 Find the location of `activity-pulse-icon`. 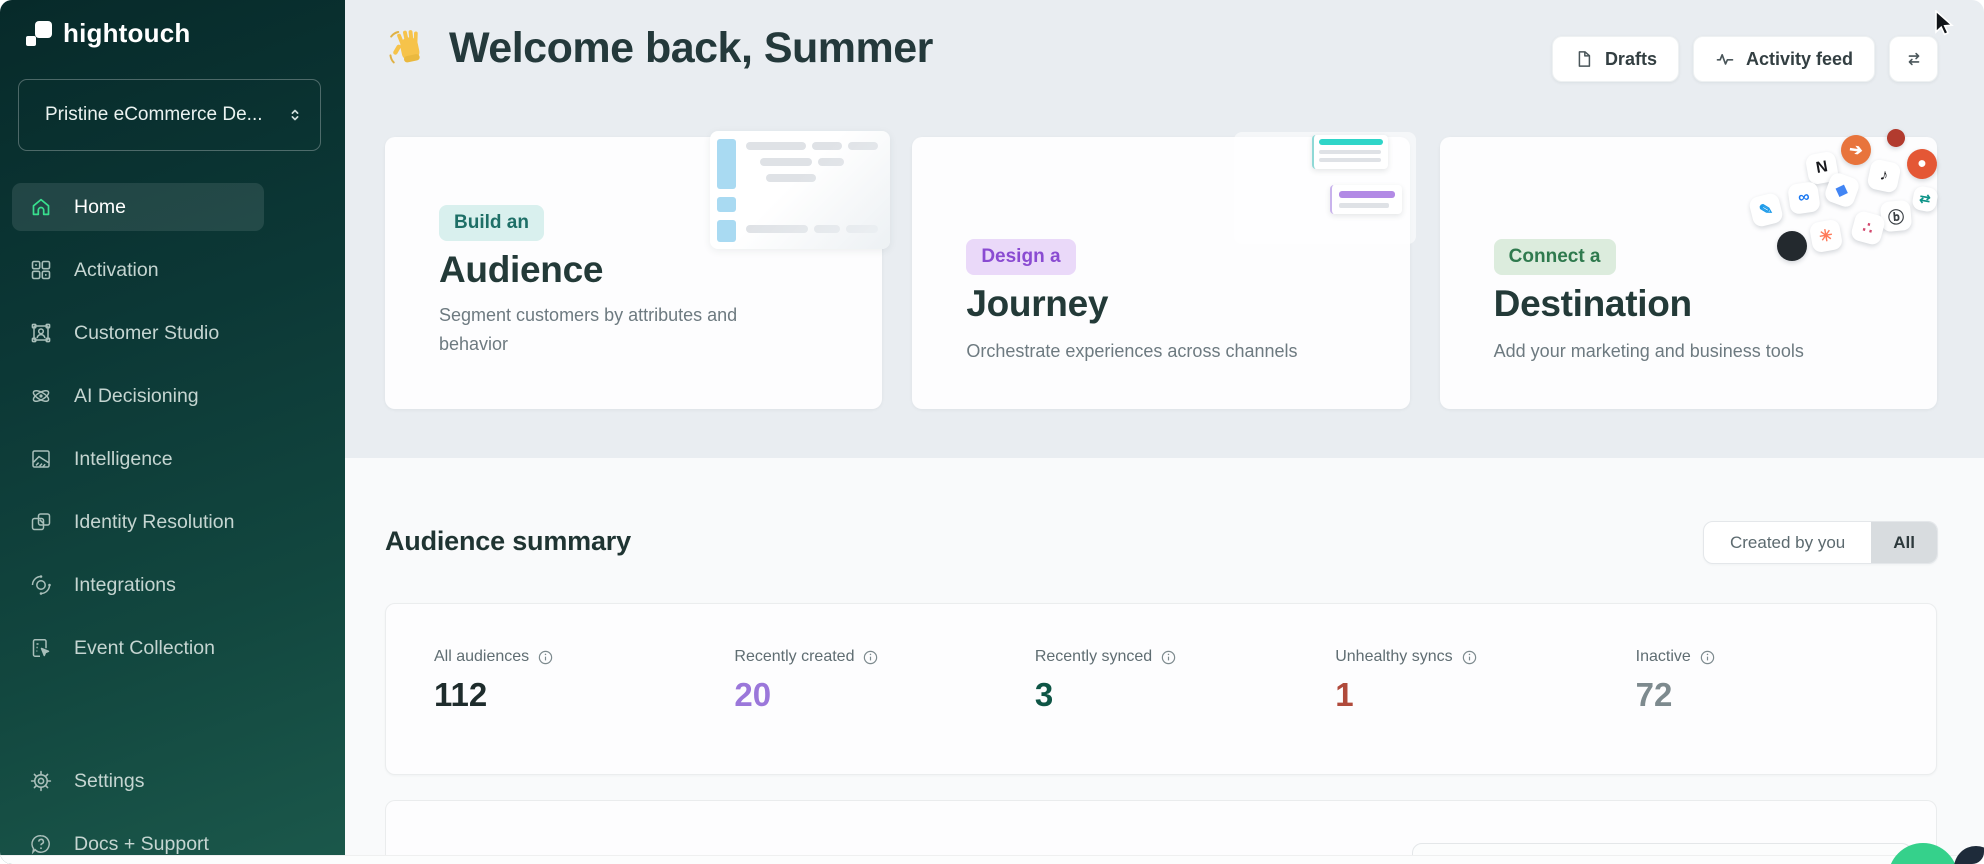

activity-pulse-icon is located at coordinates (1725, 59).